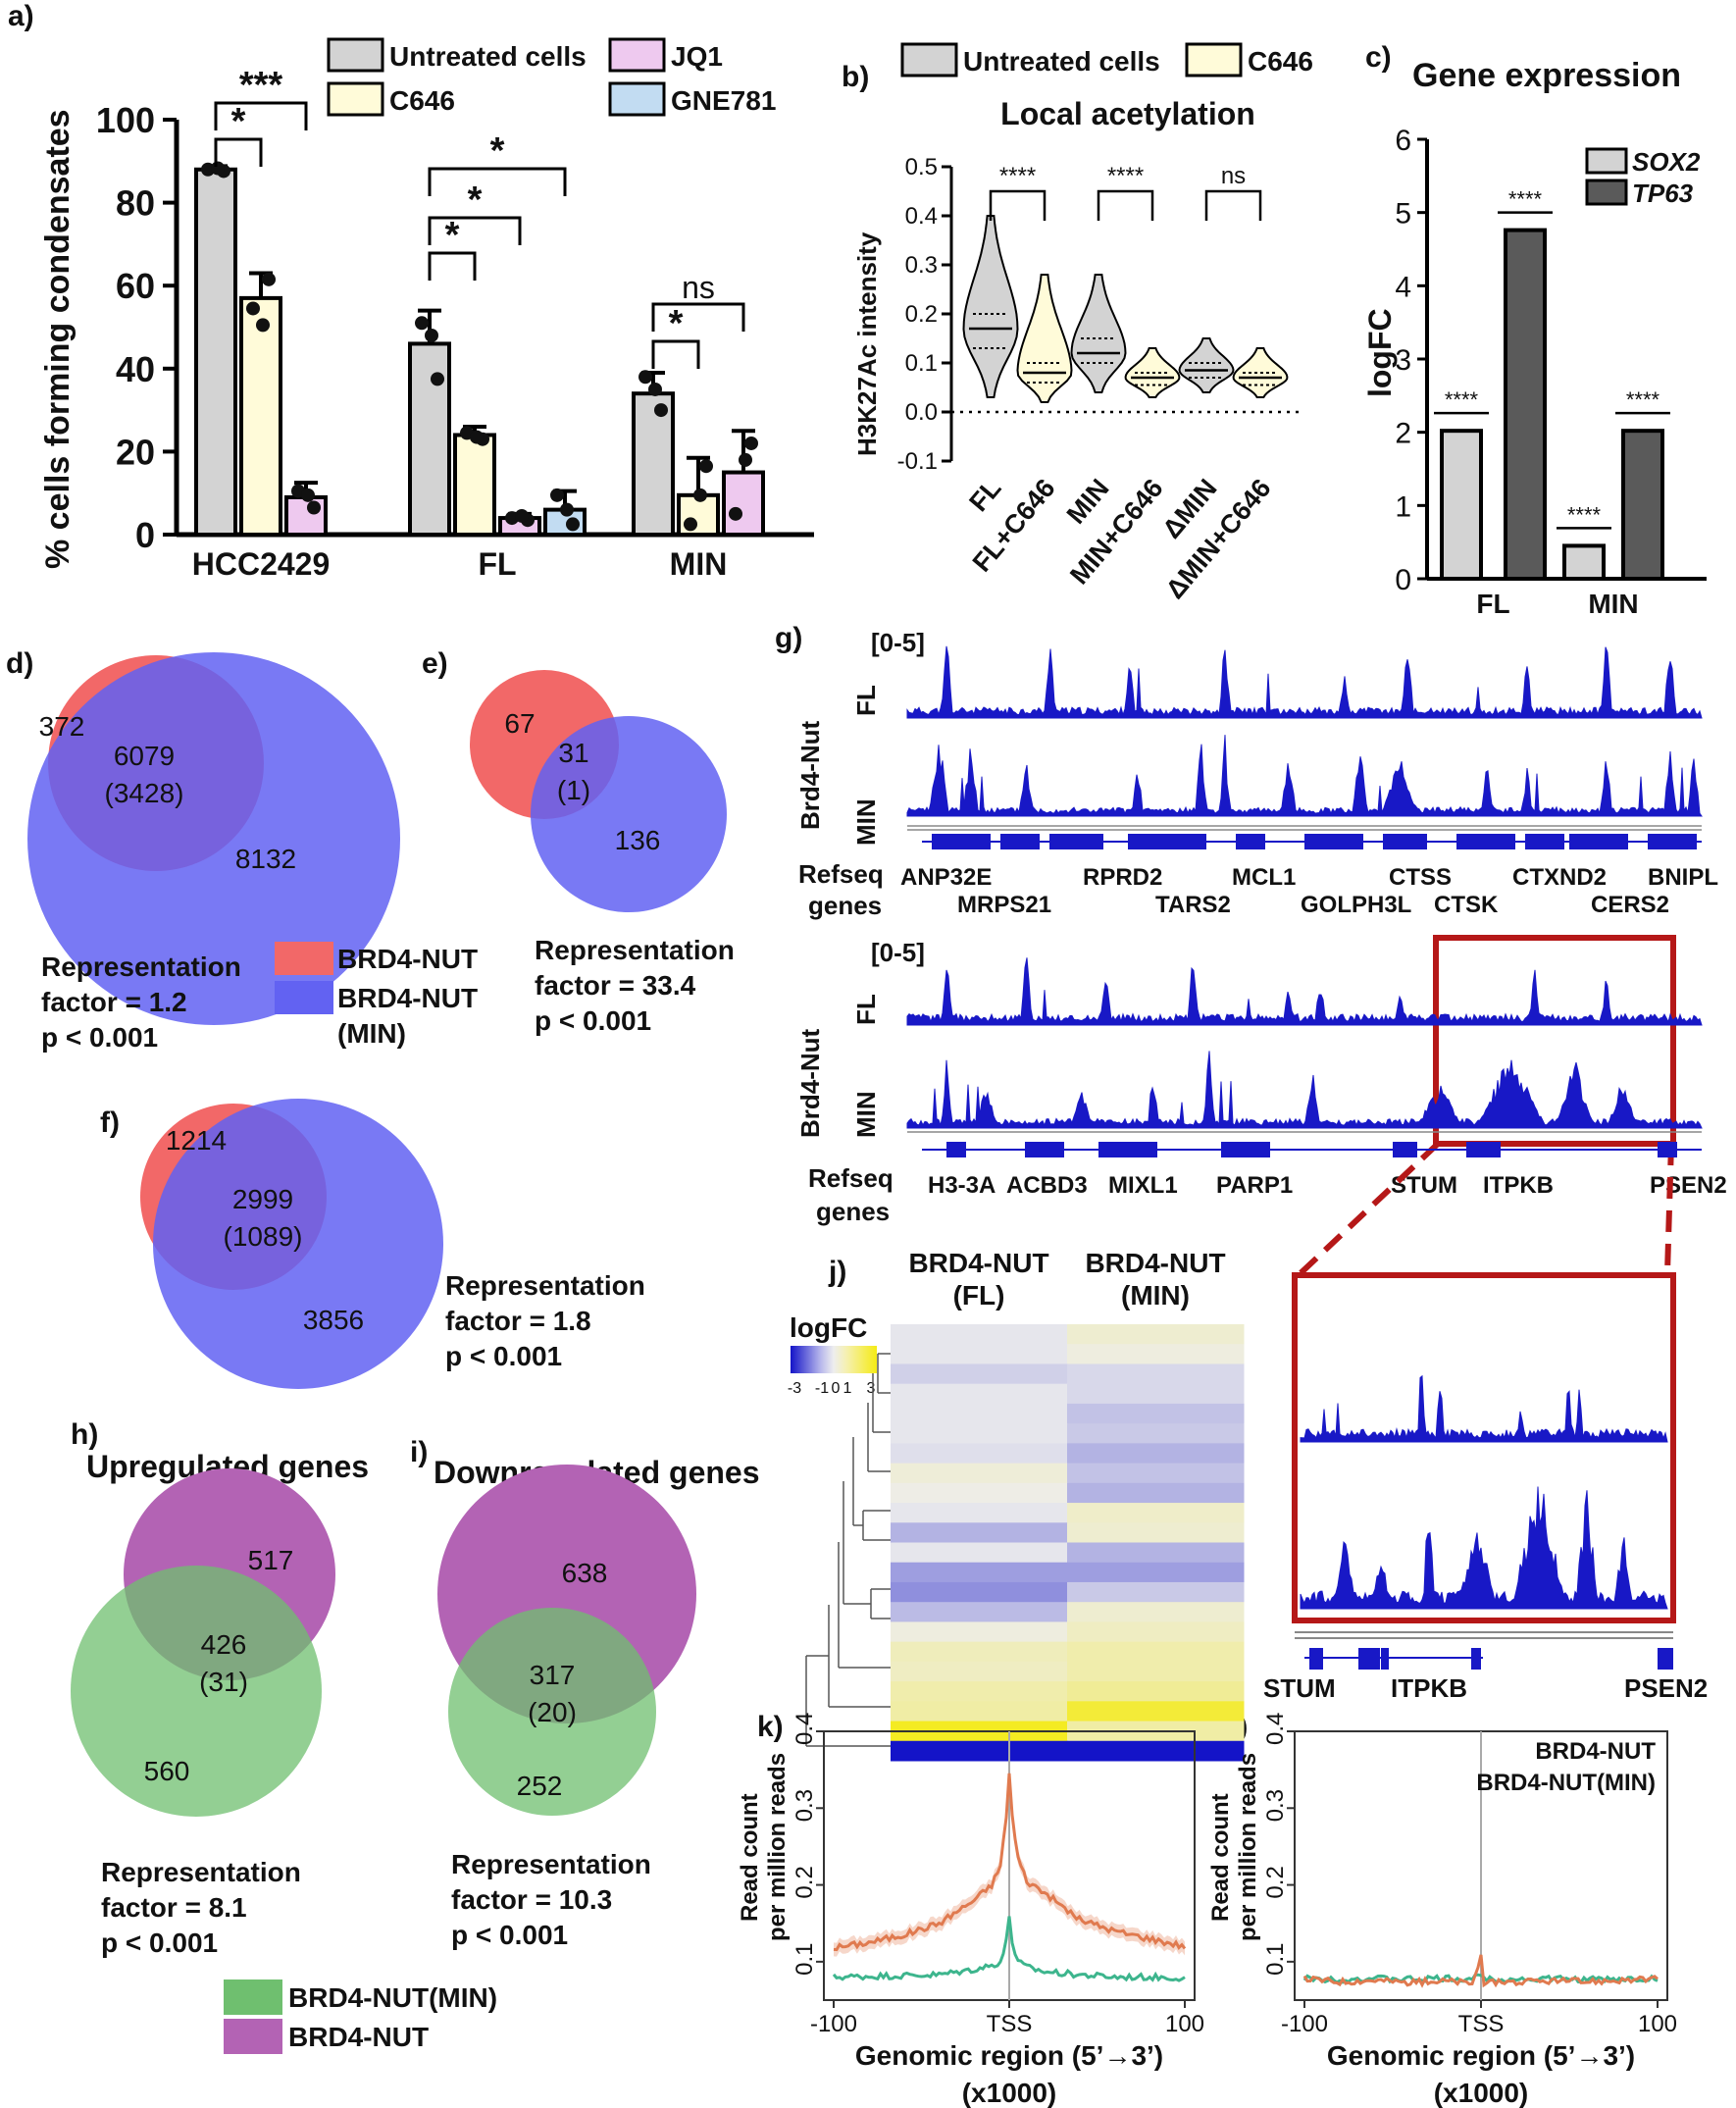  What do you see at coordinates (453, 266) in the screenshot?
I see `a-sig-bracket` at bounding box center [453, 266].